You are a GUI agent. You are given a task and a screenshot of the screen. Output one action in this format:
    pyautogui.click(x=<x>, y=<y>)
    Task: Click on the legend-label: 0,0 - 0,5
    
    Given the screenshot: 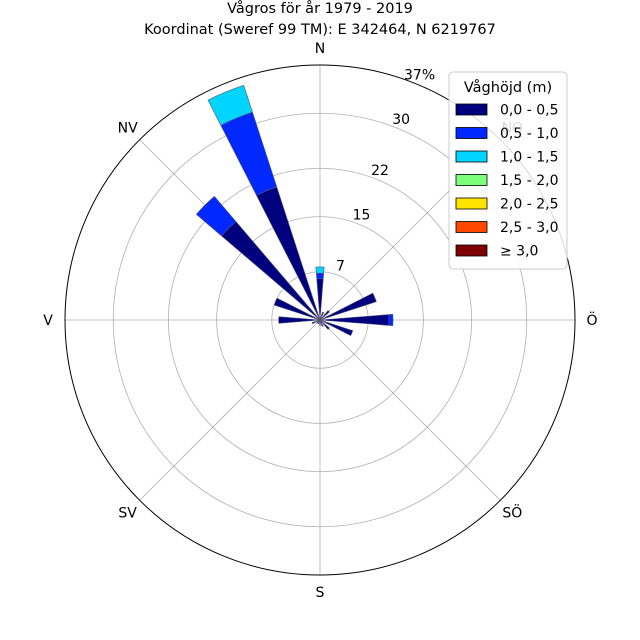 What is the action you would take?
    pyautogui.click(x=529, y=111)
    